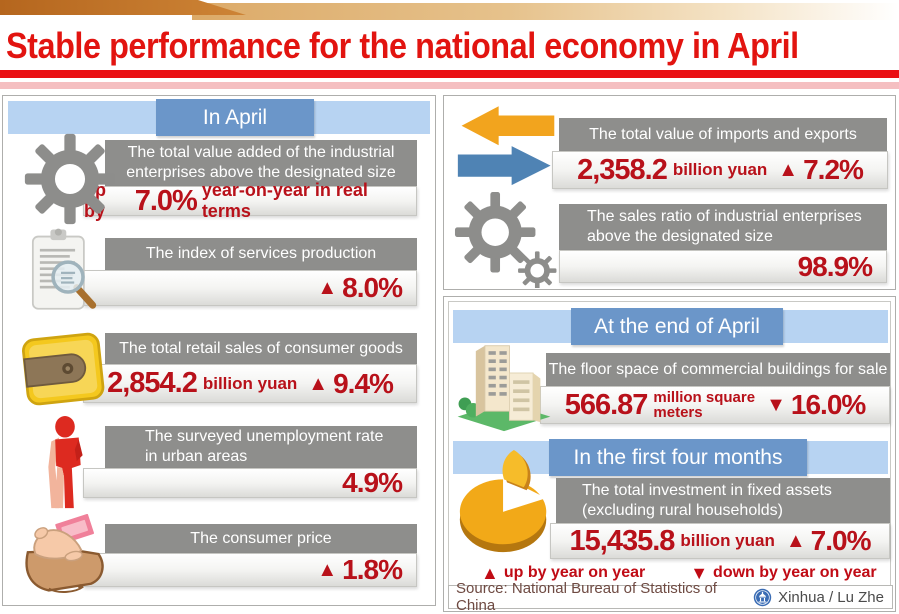 This screenshot has width=899, height=614. What do you see at coordinates (490, 573) in the screenshot?
I see `legend-up-icon: ▲` at bounding box center [490, 573].